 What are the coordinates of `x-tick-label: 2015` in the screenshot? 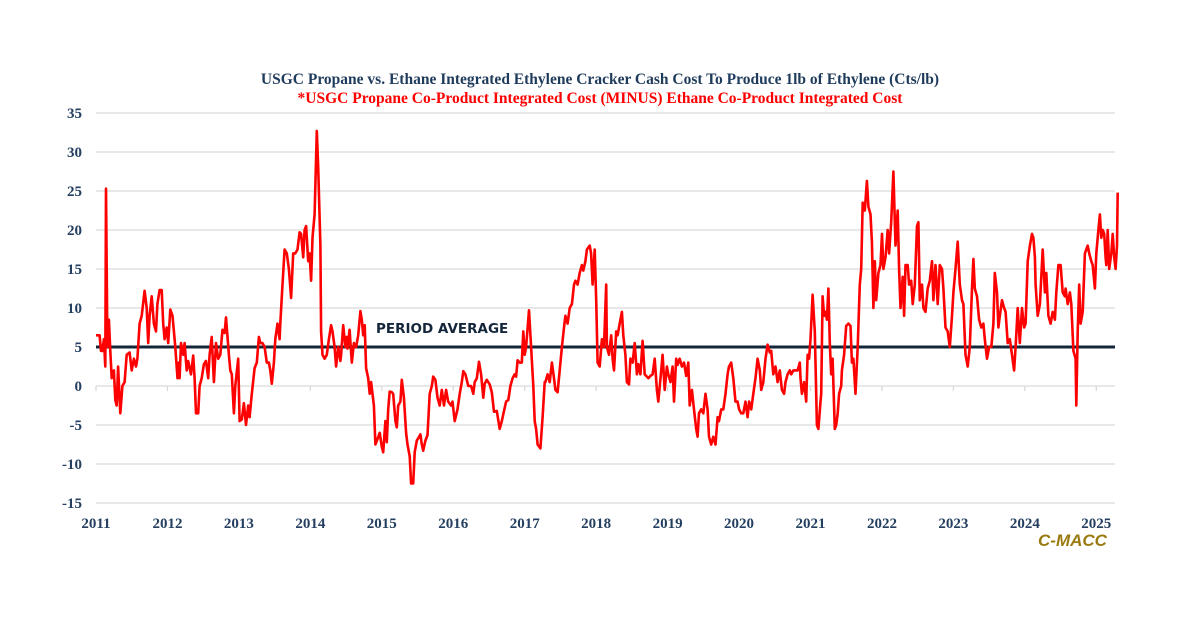 It's located at (382, 524).